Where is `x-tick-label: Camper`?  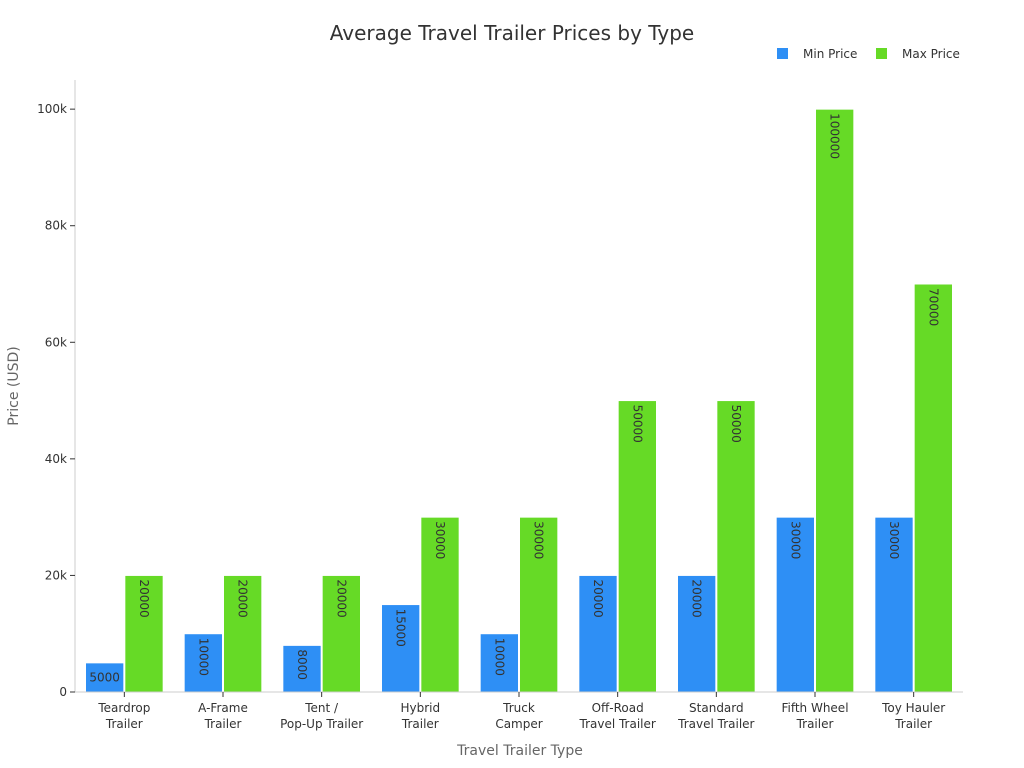
x-tick-label: Camper is located at coordinates (518, 724).